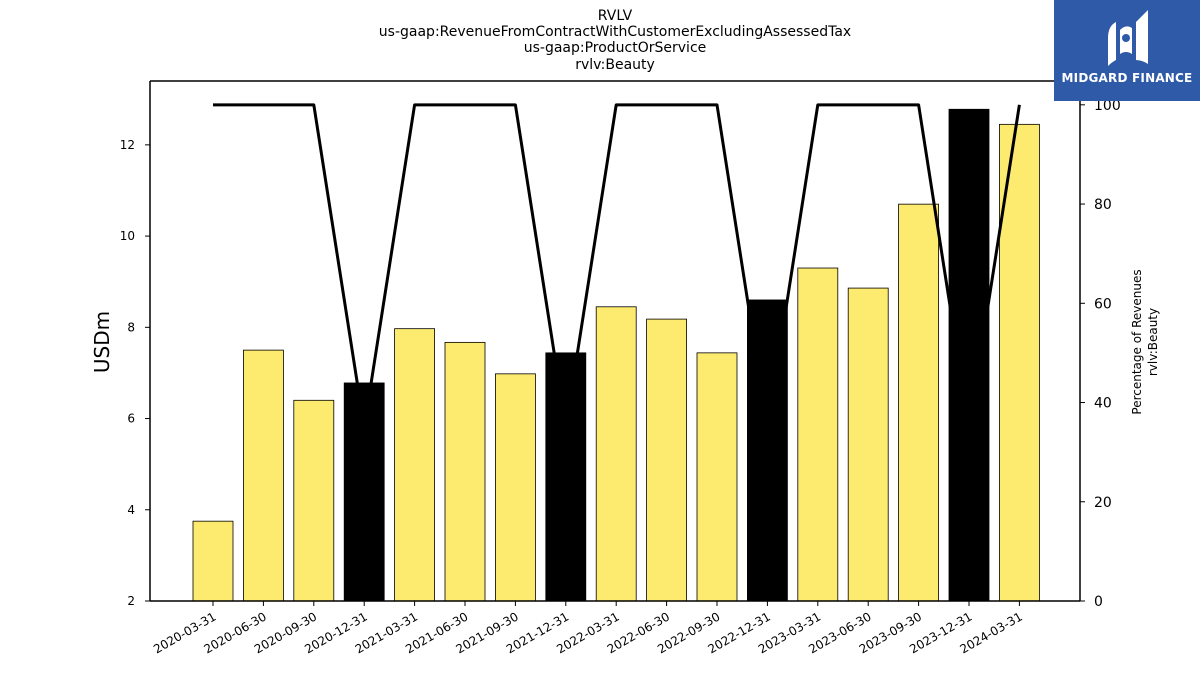 This screenshot has height=675, width=1200. What do you see at coordinates (131, 419) in the screenshot?
I see `y-left-tick-label: 6` at bounding box center [131, 419].